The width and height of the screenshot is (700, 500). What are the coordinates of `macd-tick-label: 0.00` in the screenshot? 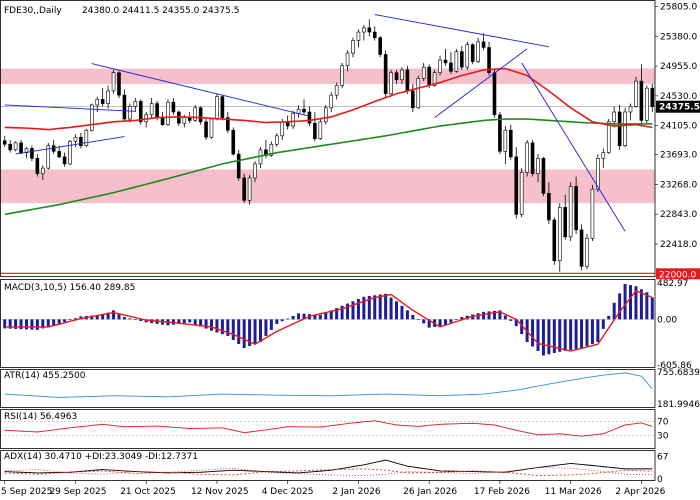 It's located at (667, 320).